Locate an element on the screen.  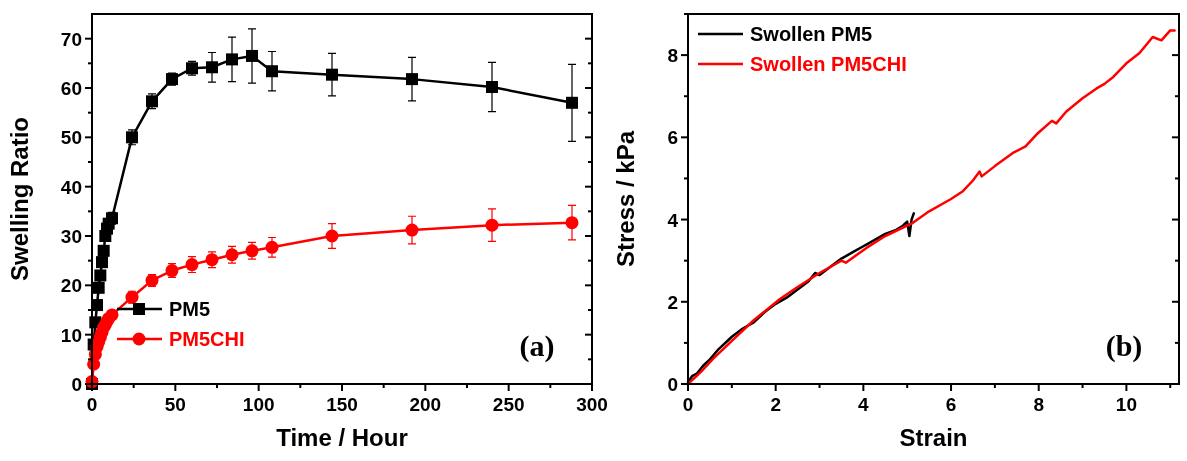
y-tick-label: 4 is located at coordinates (673, 220).